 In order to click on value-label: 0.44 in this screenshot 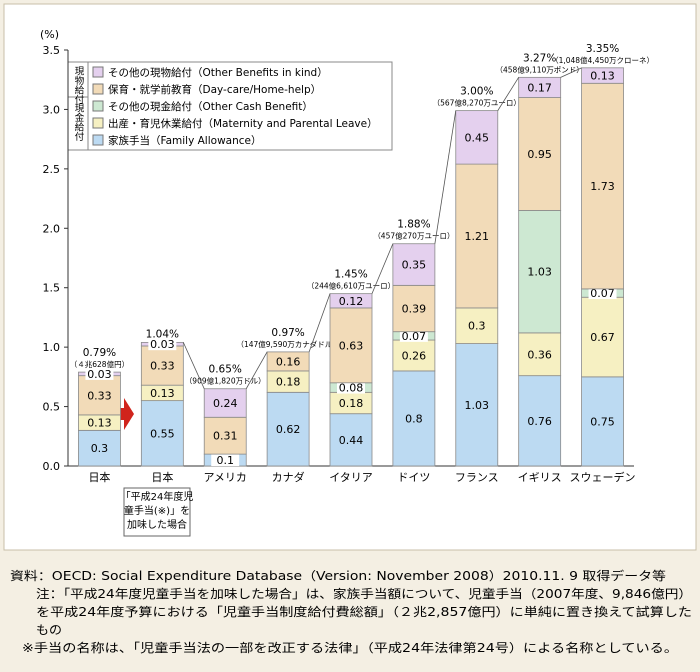, I will do `click(351, 440)`.